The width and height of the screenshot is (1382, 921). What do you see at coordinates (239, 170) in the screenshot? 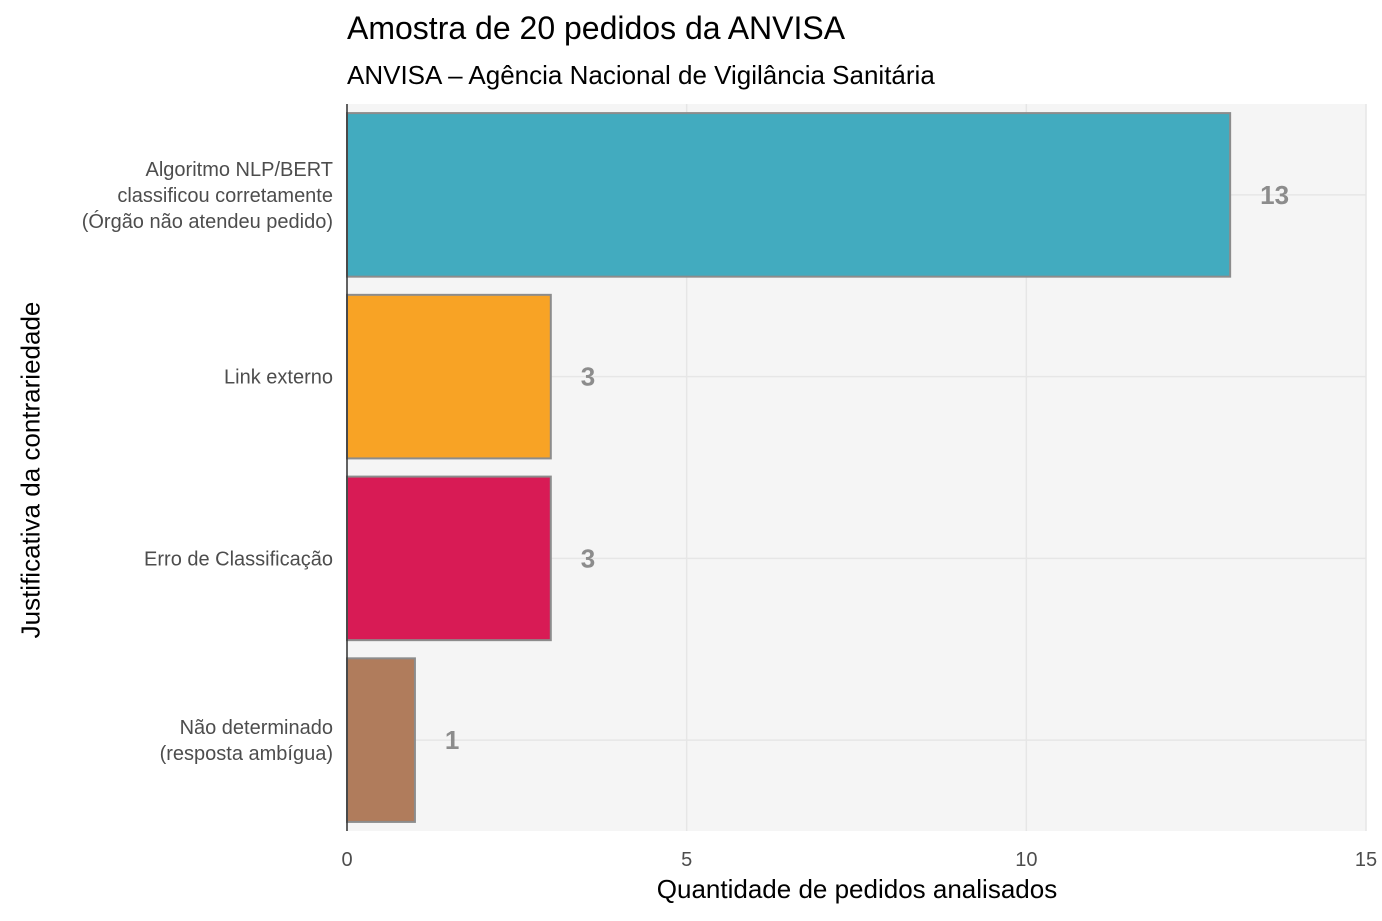
I see `y-tick-label: Algoritmo NLP/BERT` at bounding box center [239, 170].